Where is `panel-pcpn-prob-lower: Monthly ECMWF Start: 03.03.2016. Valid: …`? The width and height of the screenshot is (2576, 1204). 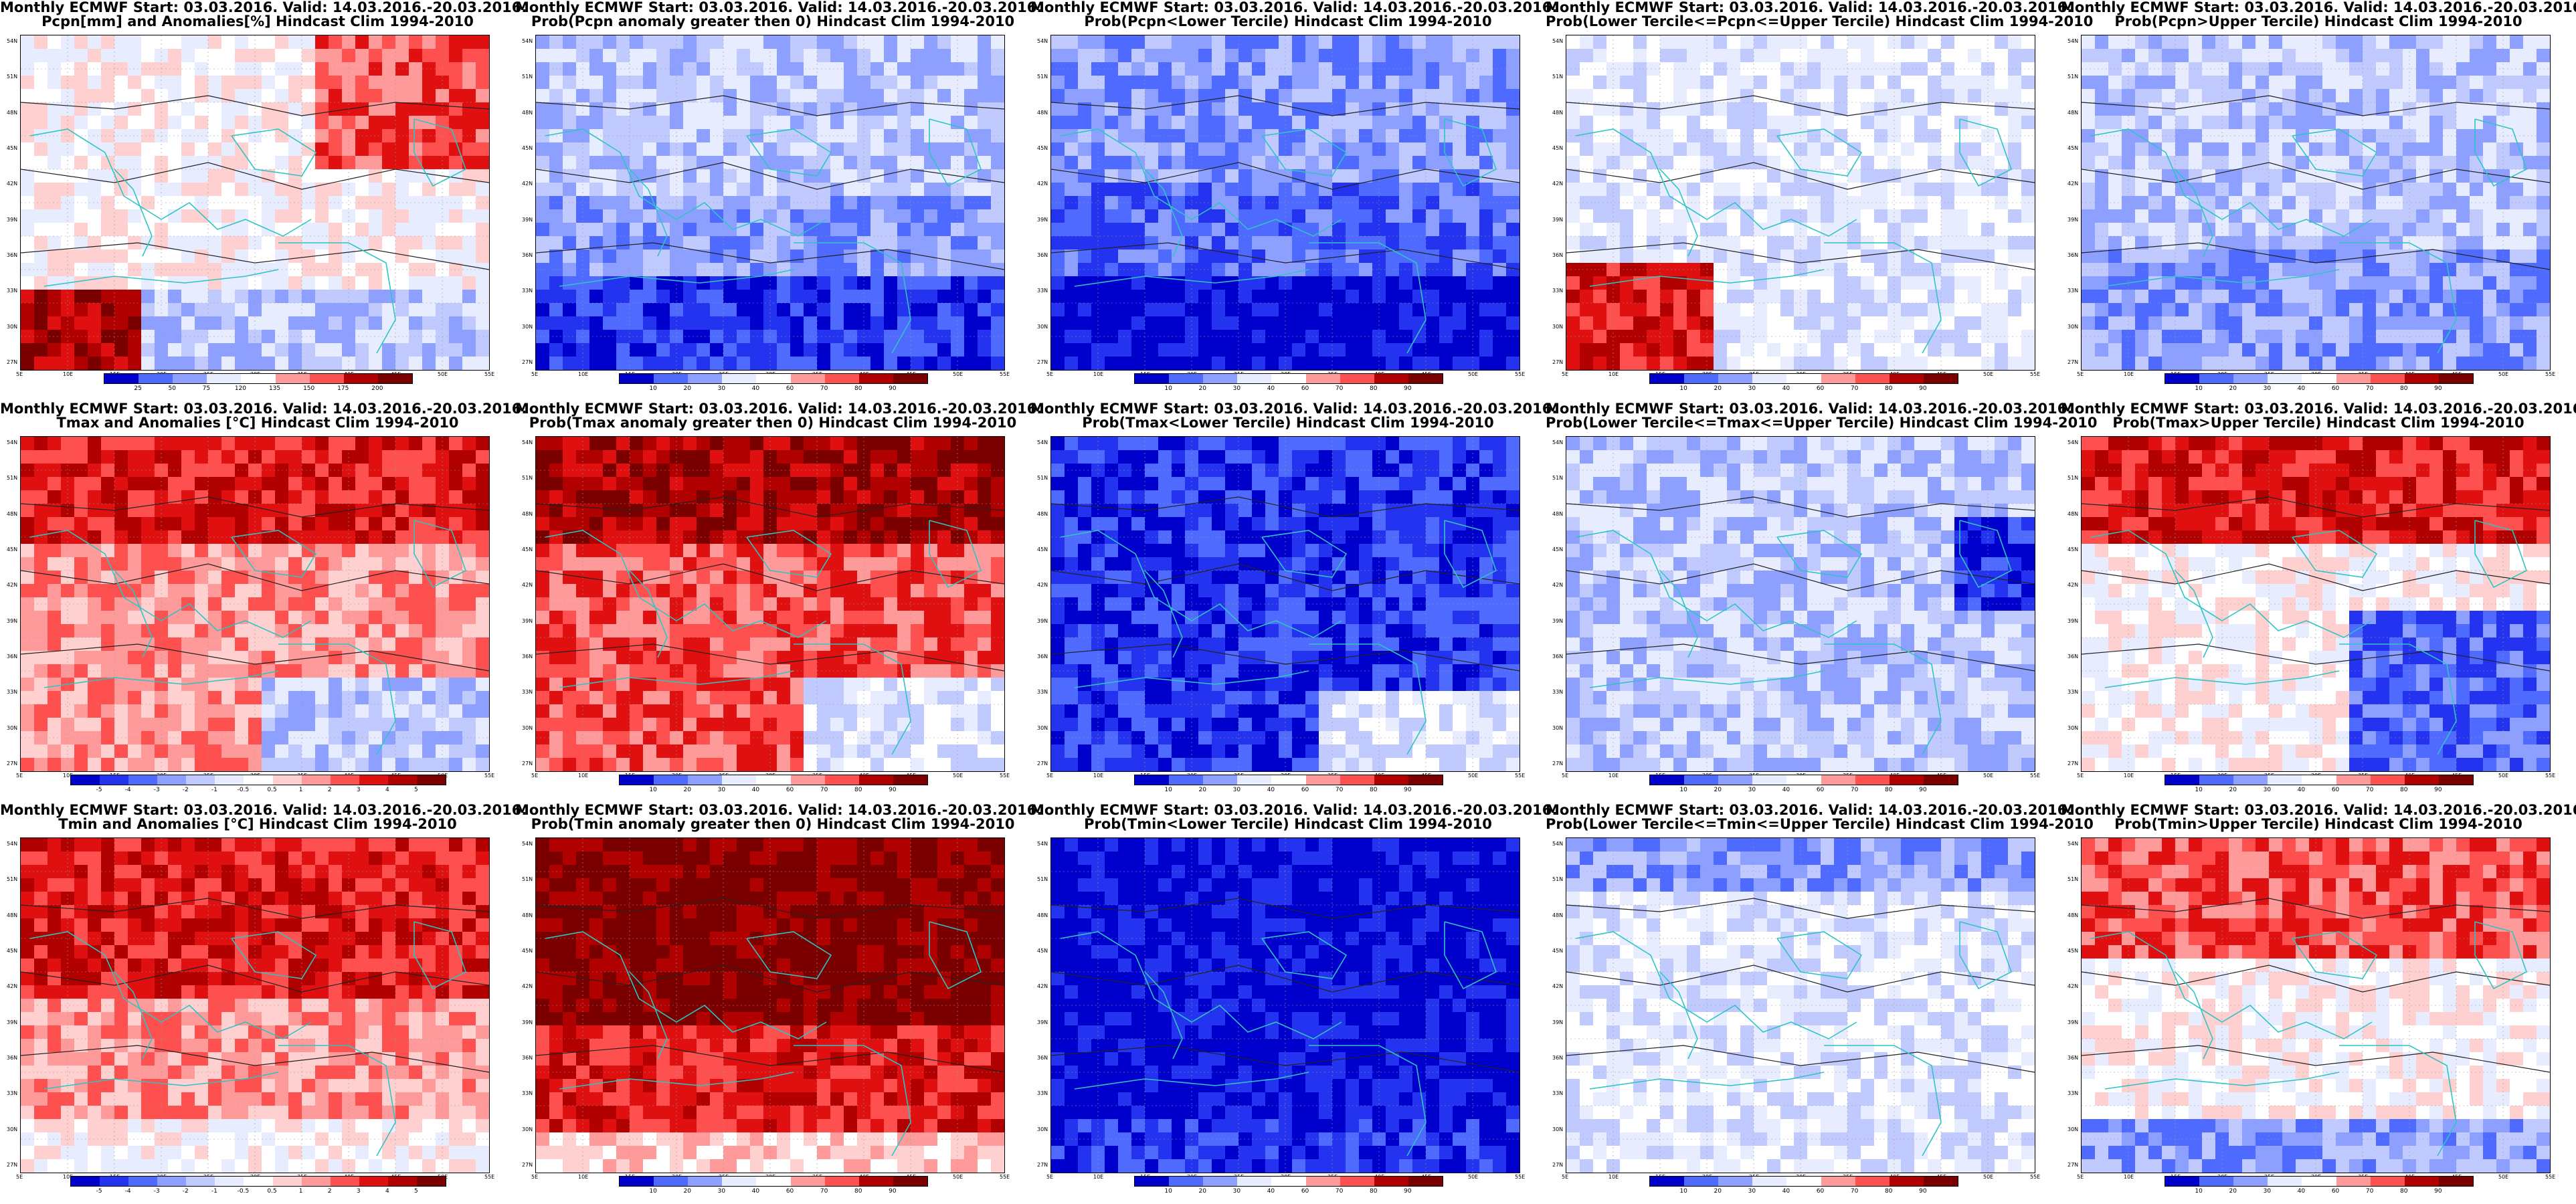 panel-pcpn-prob-lower: Monthly ECMWF Start: 03.03.2016. Valid: … is located at coordinates (1293, 200).